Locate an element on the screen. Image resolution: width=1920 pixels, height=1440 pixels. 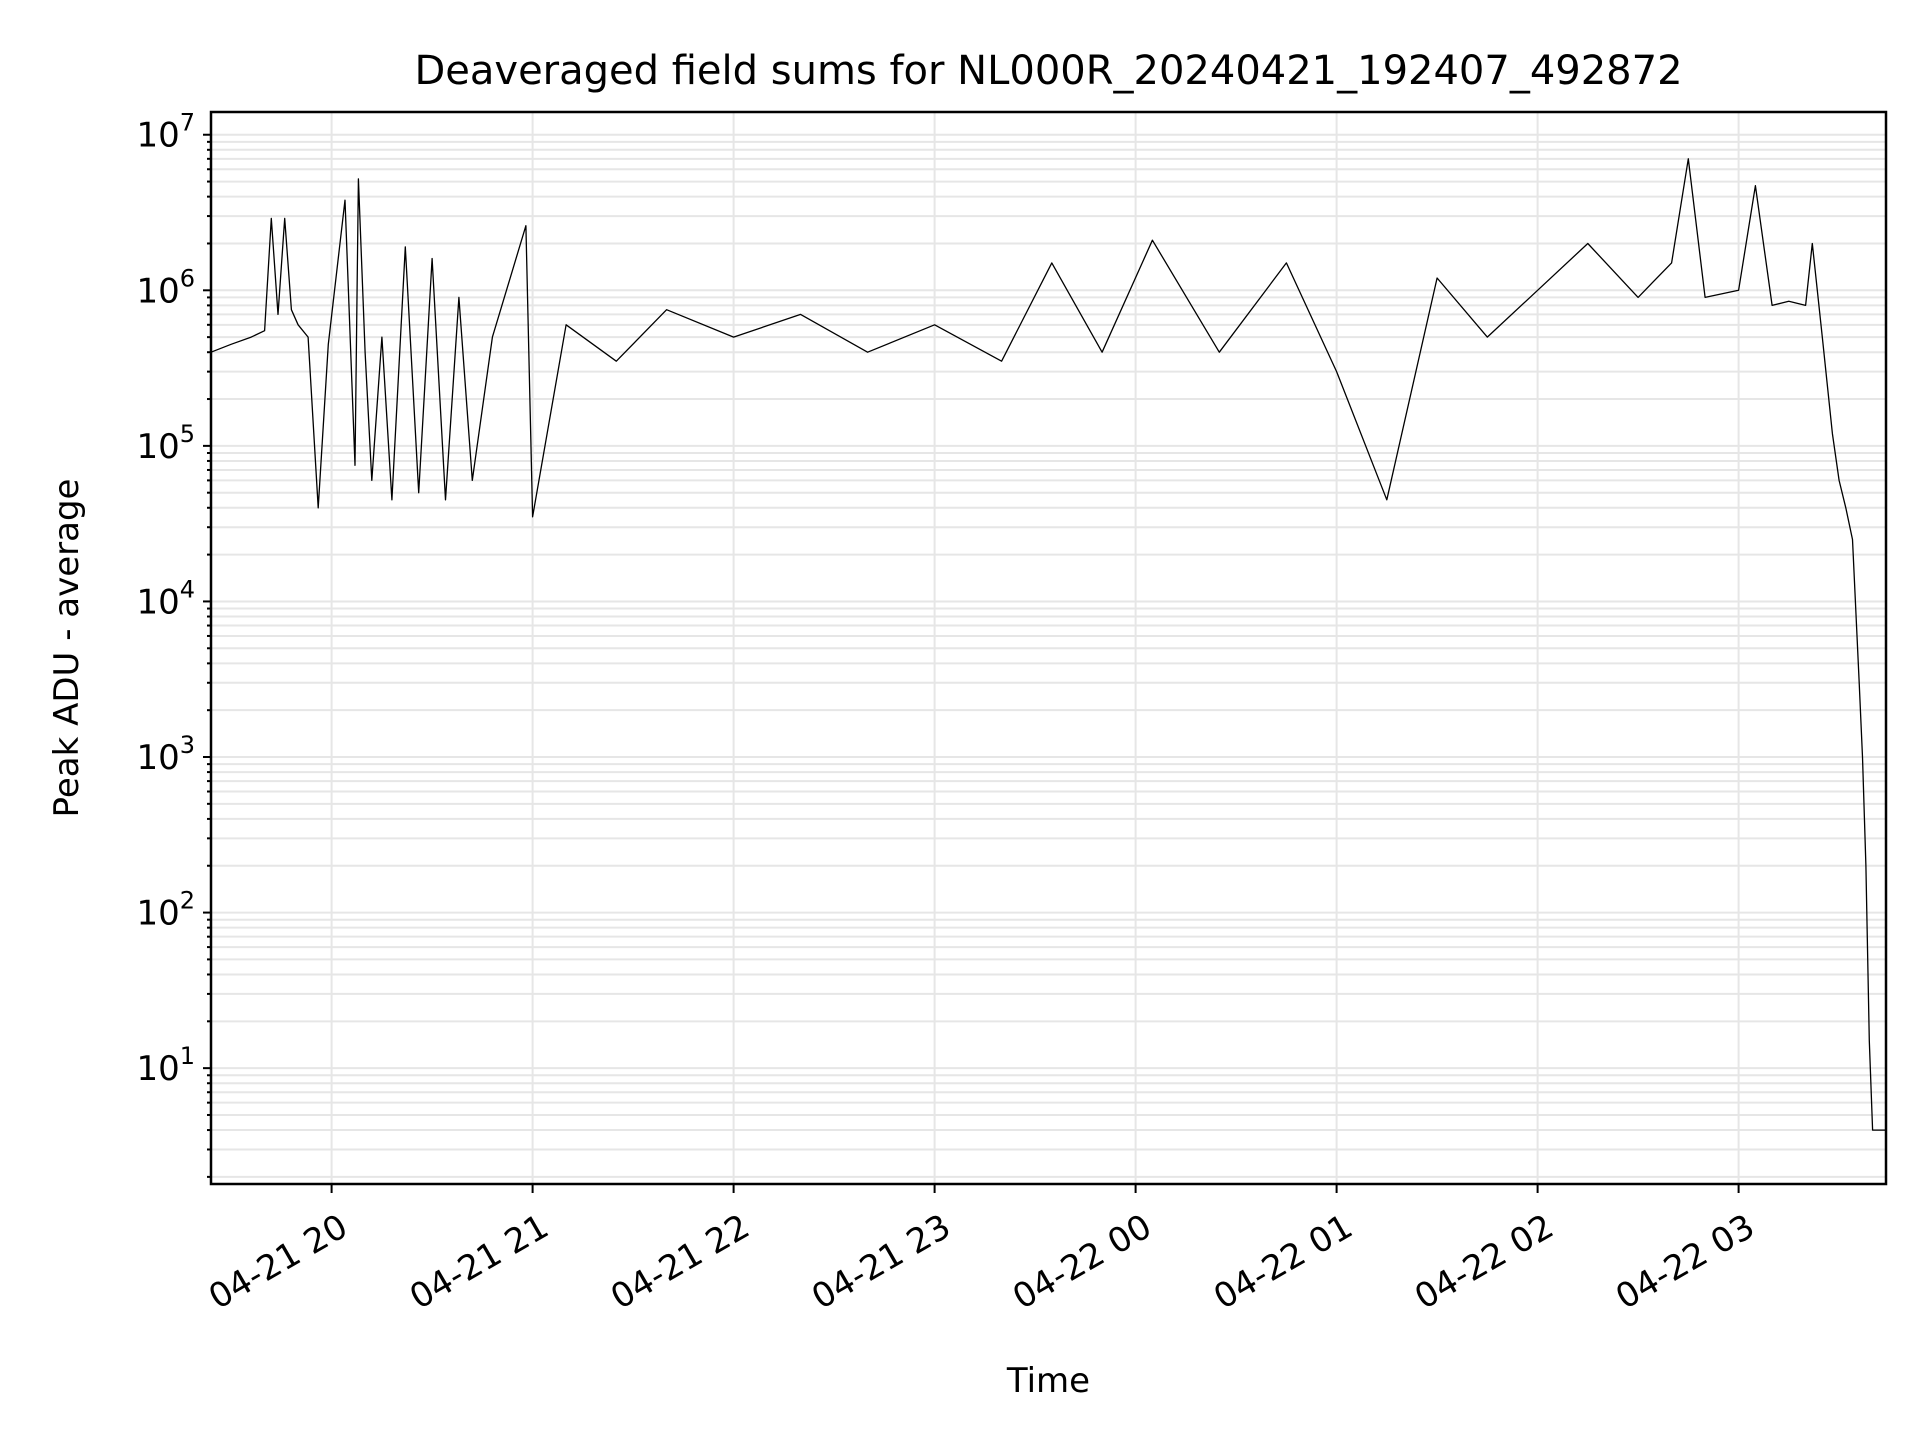
y-tick-label: 10² is located at coordinates (165, 910).